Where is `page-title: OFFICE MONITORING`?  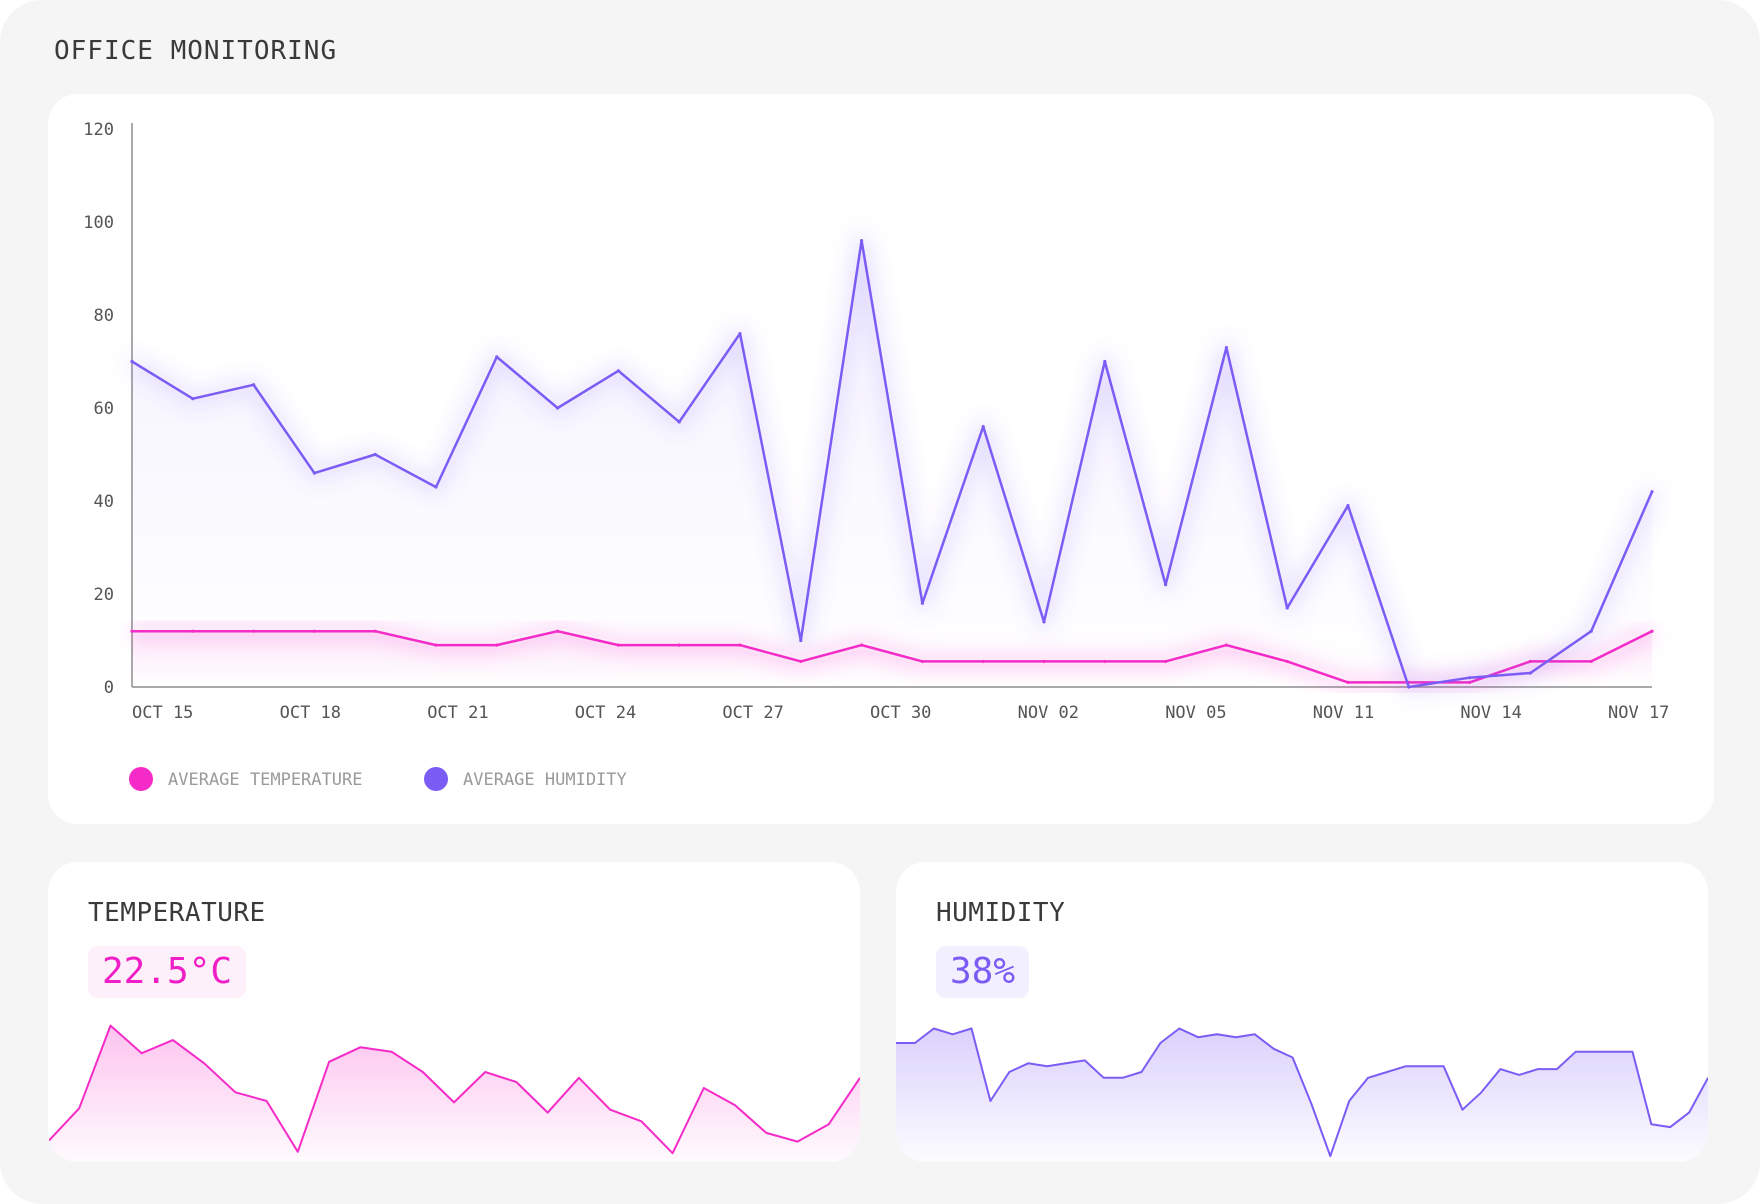 page-title: OFFICE MONITORING is located at coordinates (196, 51).